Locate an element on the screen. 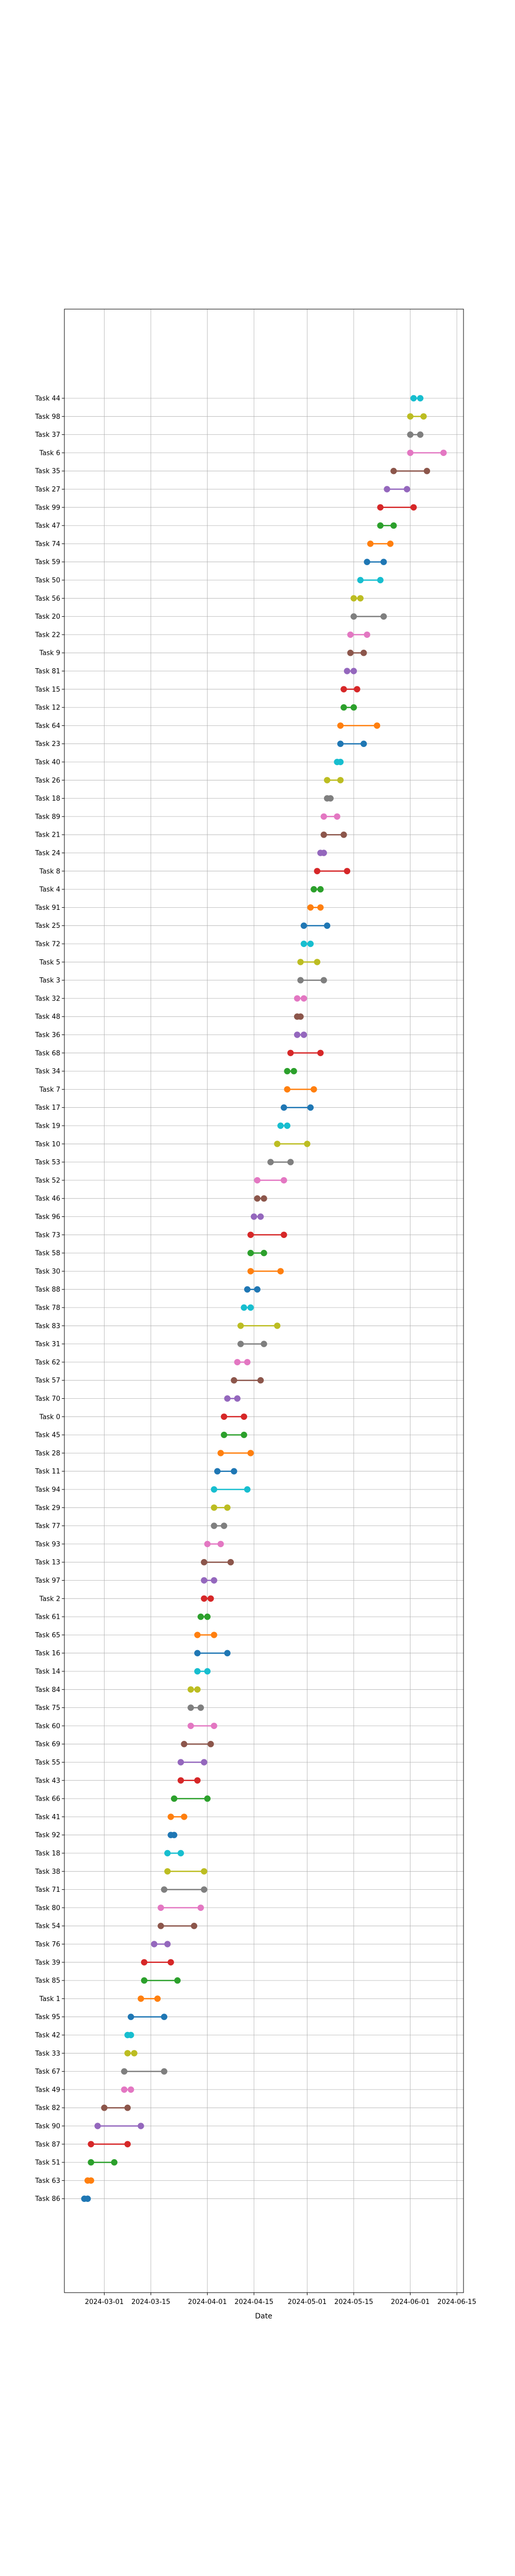  y-tick-label: Task 56 is located at coordinates (47, 599).